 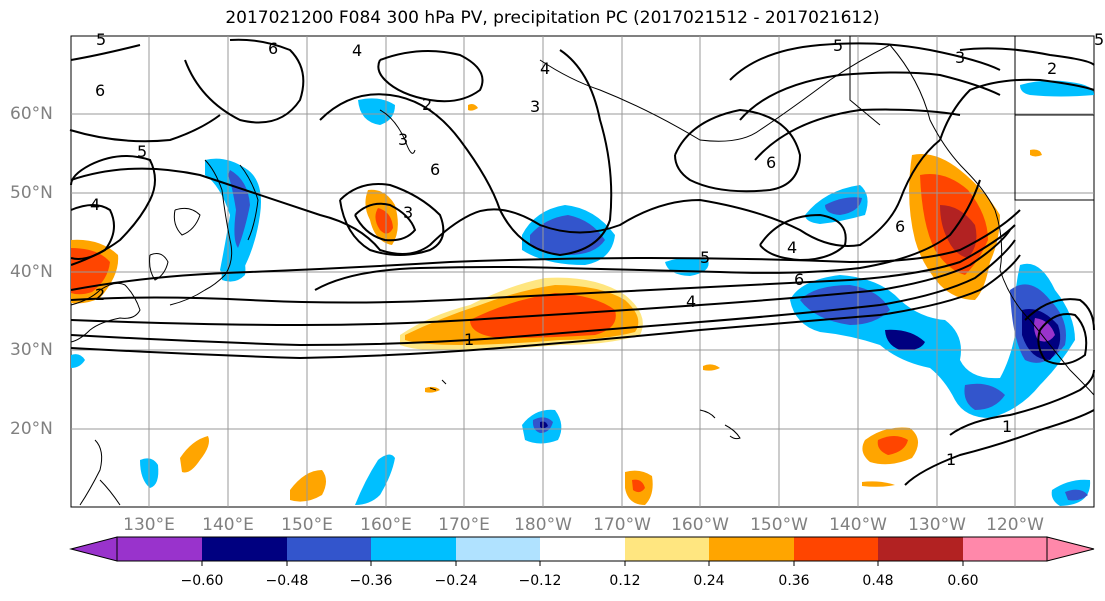 What do you see at coordinates (963, 581) in the screenshot?
I see `colorbar-tick-label: 0.60` at bounding box center [963, 581].